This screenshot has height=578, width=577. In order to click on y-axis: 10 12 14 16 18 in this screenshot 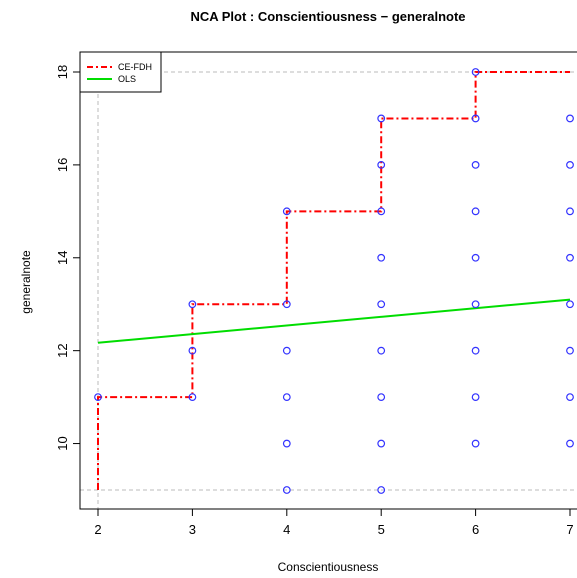, I will do `click(67, 258)`.